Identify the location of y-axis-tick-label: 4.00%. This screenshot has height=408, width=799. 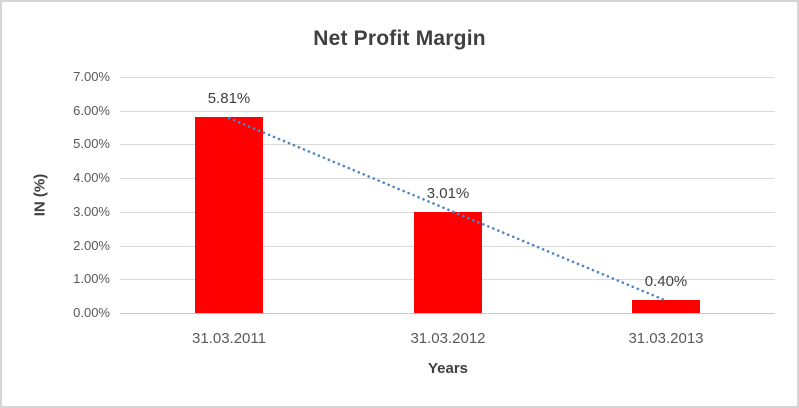
(91, 177).